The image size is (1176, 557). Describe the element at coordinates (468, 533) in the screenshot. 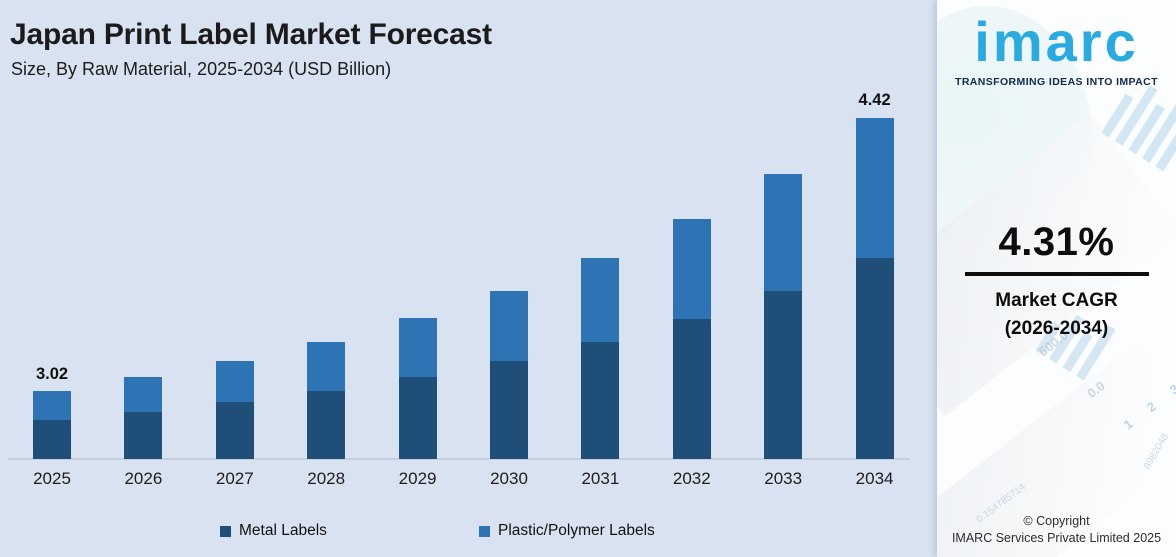

I see `chart-legend: Metal Labels Plastic/Polymer Labels` at that location.